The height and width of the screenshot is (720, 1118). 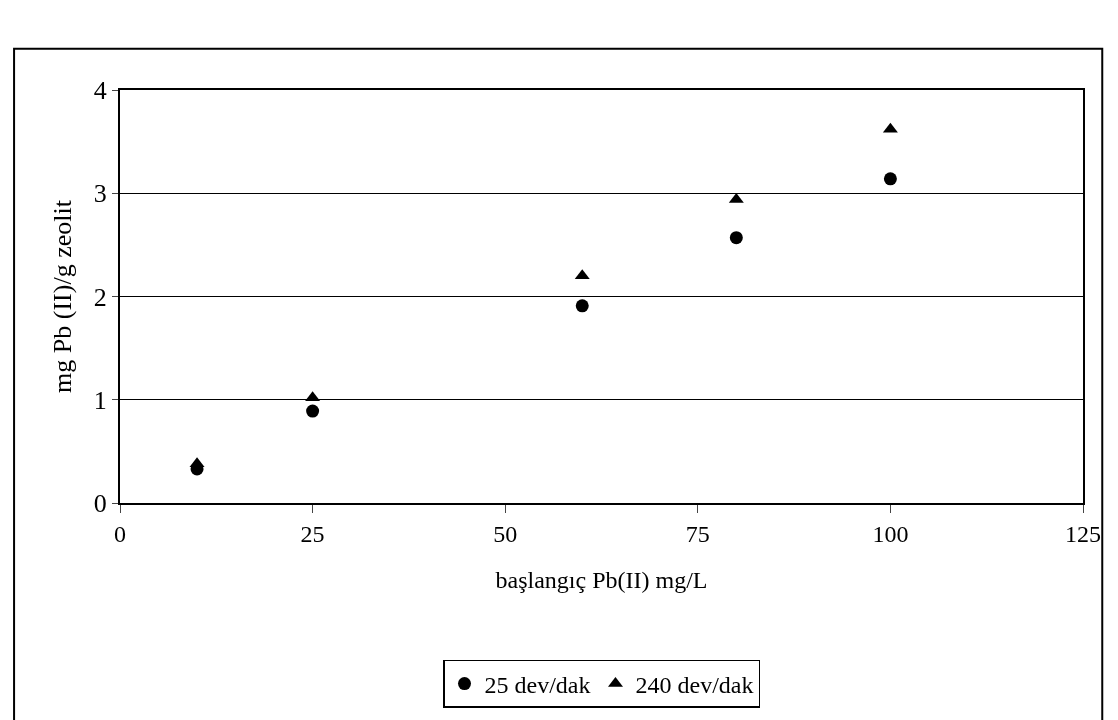 I want to click on x-tick-label: 25, so click(x=312, y=533).